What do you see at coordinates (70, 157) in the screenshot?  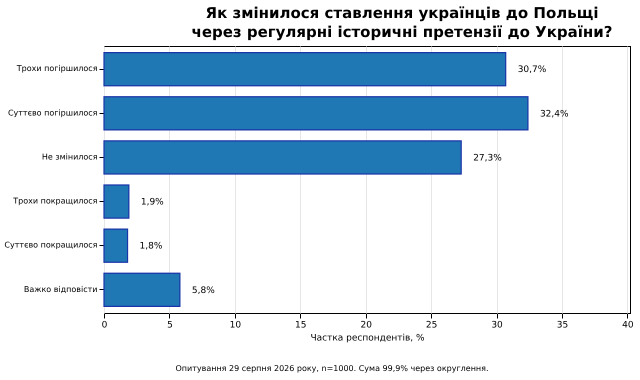 I see `y-tick-label: Не змінилося` at bounding box center [70, 157].